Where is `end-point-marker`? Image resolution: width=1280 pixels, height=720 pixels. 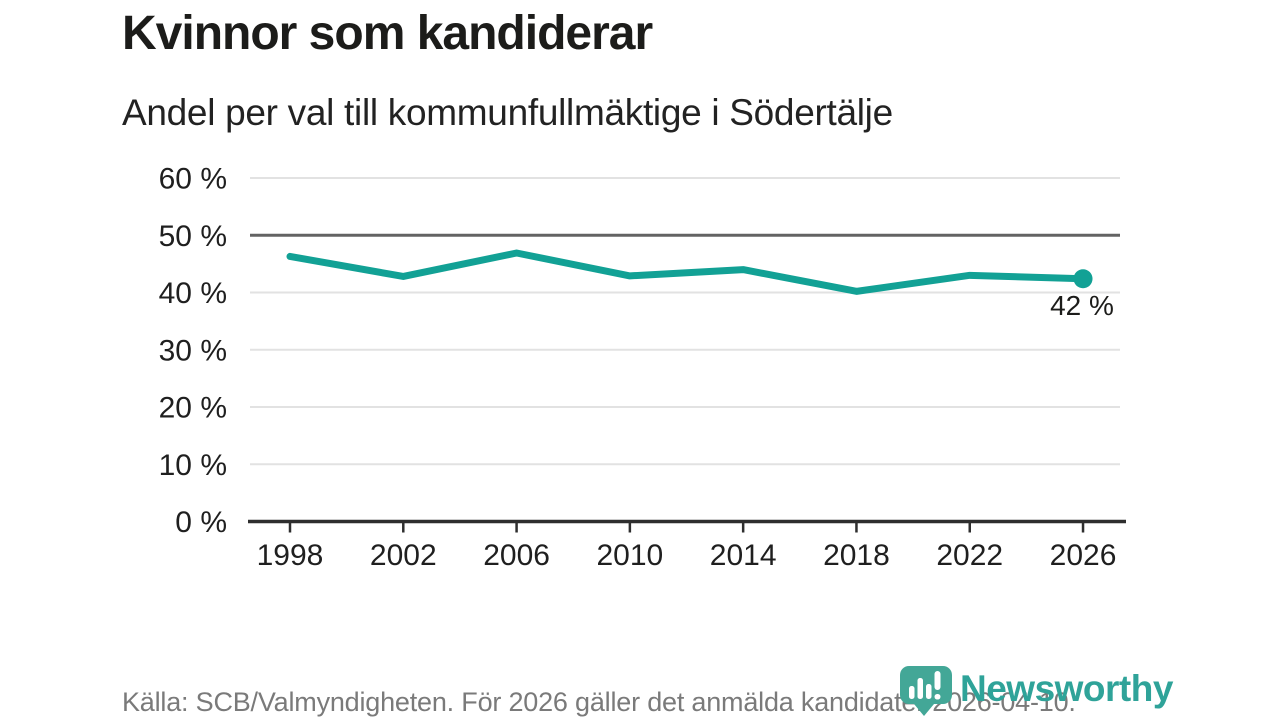
end-point-marker is located at coordinates (1083, 279).